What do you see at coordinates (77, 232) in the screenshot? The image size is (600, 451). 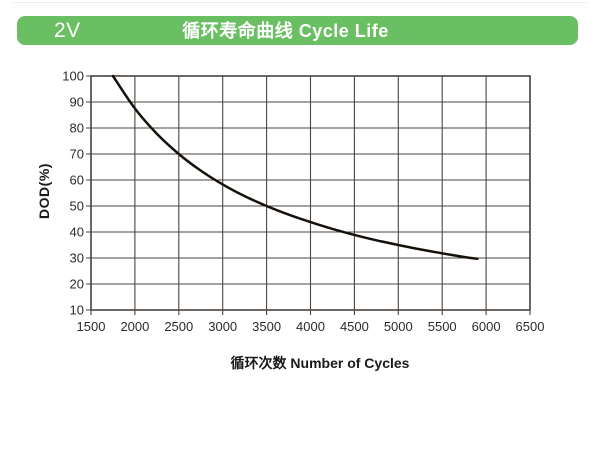 I see `y-tick-label: 40` at bounding box center [77, 232].